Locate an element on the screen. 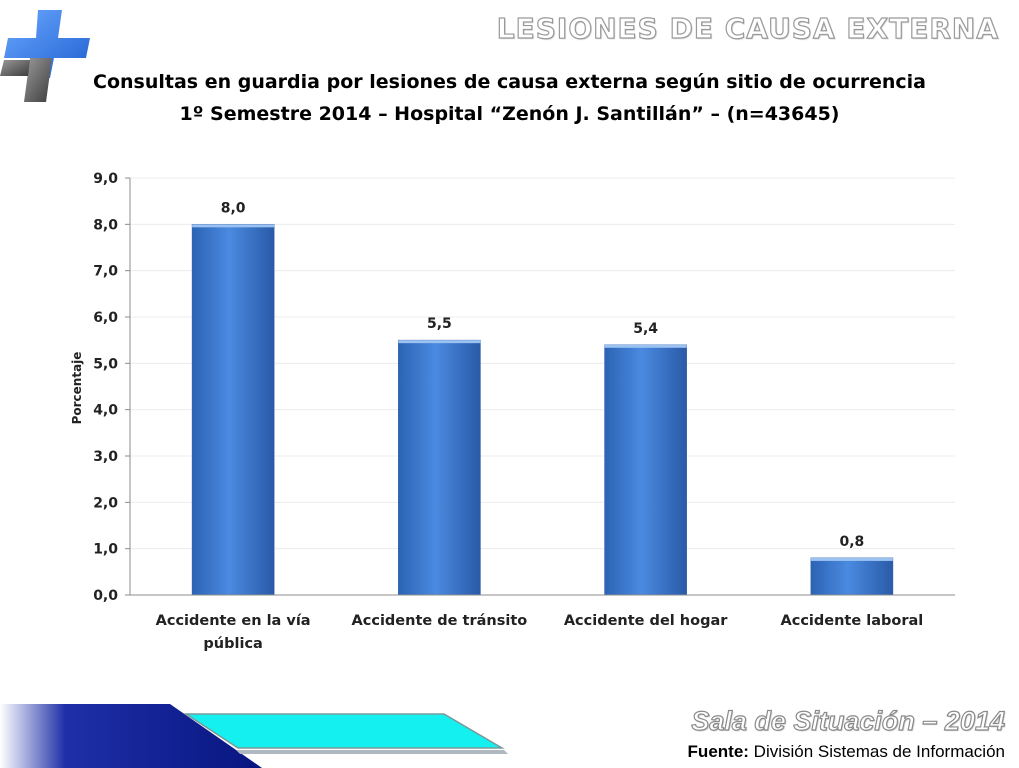  x-tick-label: pública is located at coordinates (232, 644).